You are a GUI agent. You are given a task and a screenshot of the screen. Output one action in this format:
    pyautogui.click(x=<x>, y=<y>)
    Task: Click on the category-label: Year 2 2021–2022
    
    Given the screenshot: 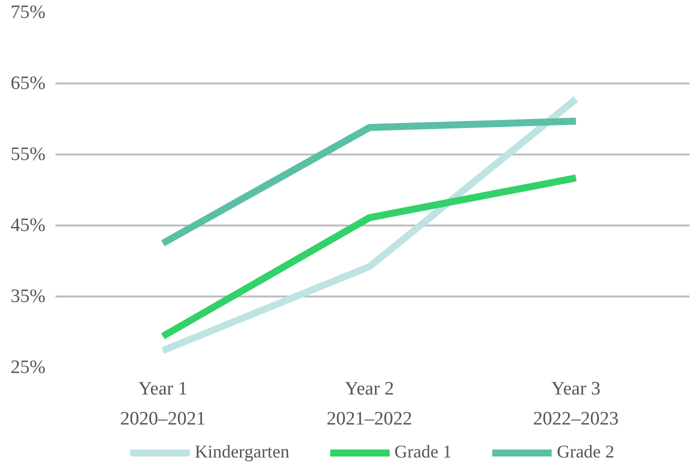 What is the action you would take?
    pyautogui.click(x=369, y=404)
    